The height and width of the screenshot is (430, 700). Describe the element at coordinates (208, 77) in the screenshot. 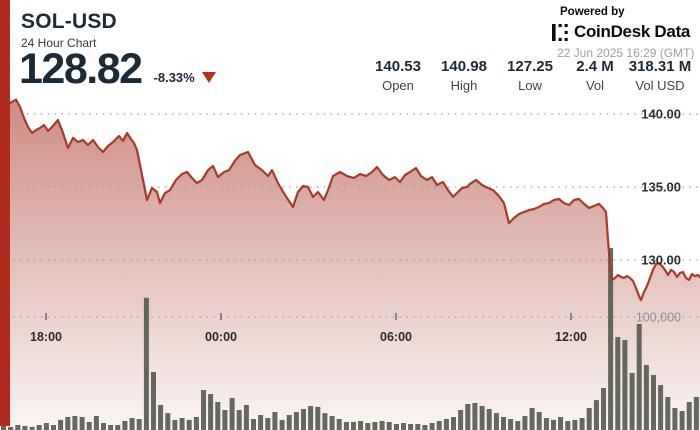

I see `down-arrow-icon` at that location.